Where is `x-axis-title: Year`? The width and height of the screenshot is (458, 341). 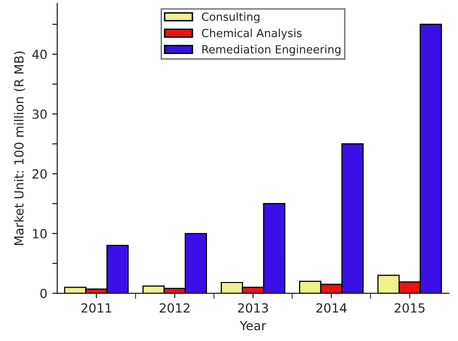
x-axis-title: Year is located at coordinates (253, 325).